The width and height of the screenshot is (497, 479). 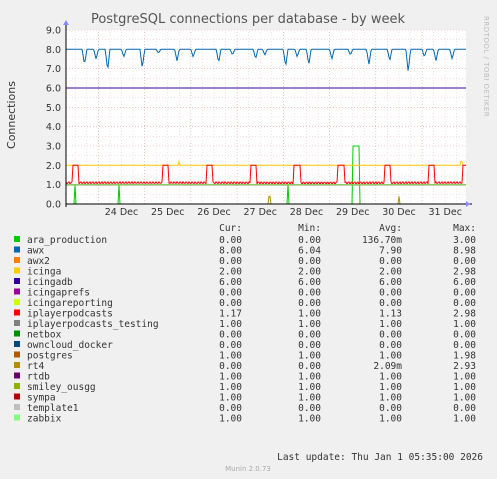 I want to click on legend-max: 3.00, so click(x=464, y=240).